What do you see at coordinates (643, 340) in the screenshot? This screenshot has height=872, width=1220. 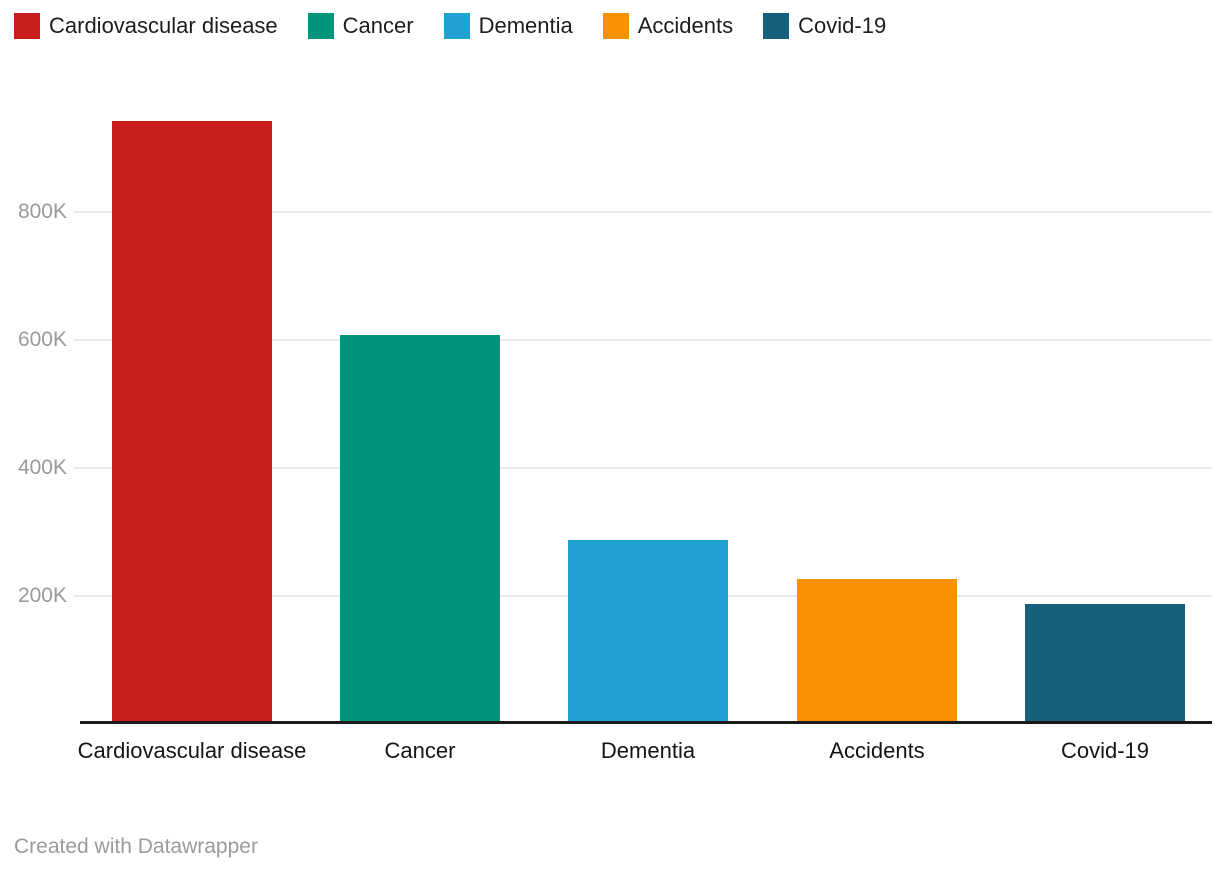 I see `gridline-600k` at bounding box center [643, 340].